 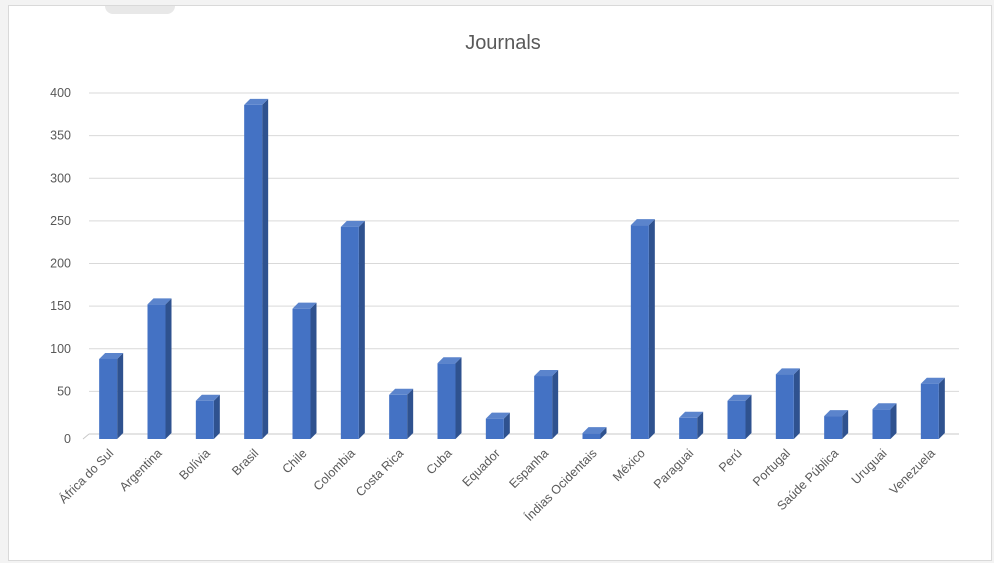 I want to click on x-tick-label: Colombia, so click(x=334, y=469).